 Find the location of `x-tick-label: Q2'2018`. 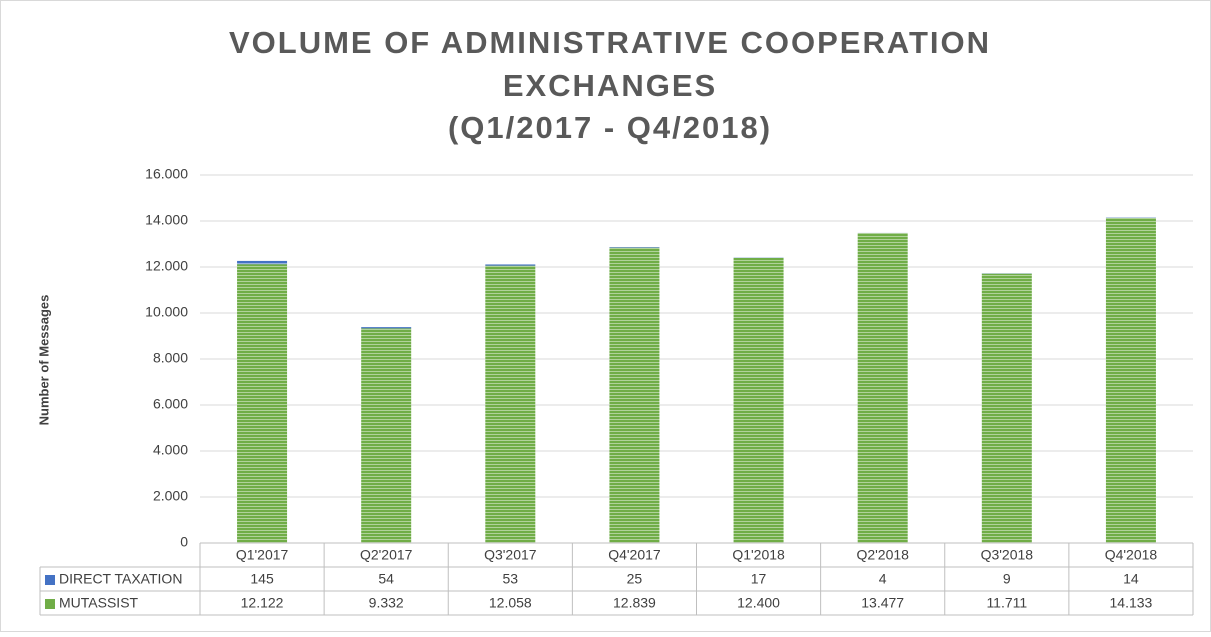

x-tick-label: Q2'2018 is located at coordinates (882, 555).